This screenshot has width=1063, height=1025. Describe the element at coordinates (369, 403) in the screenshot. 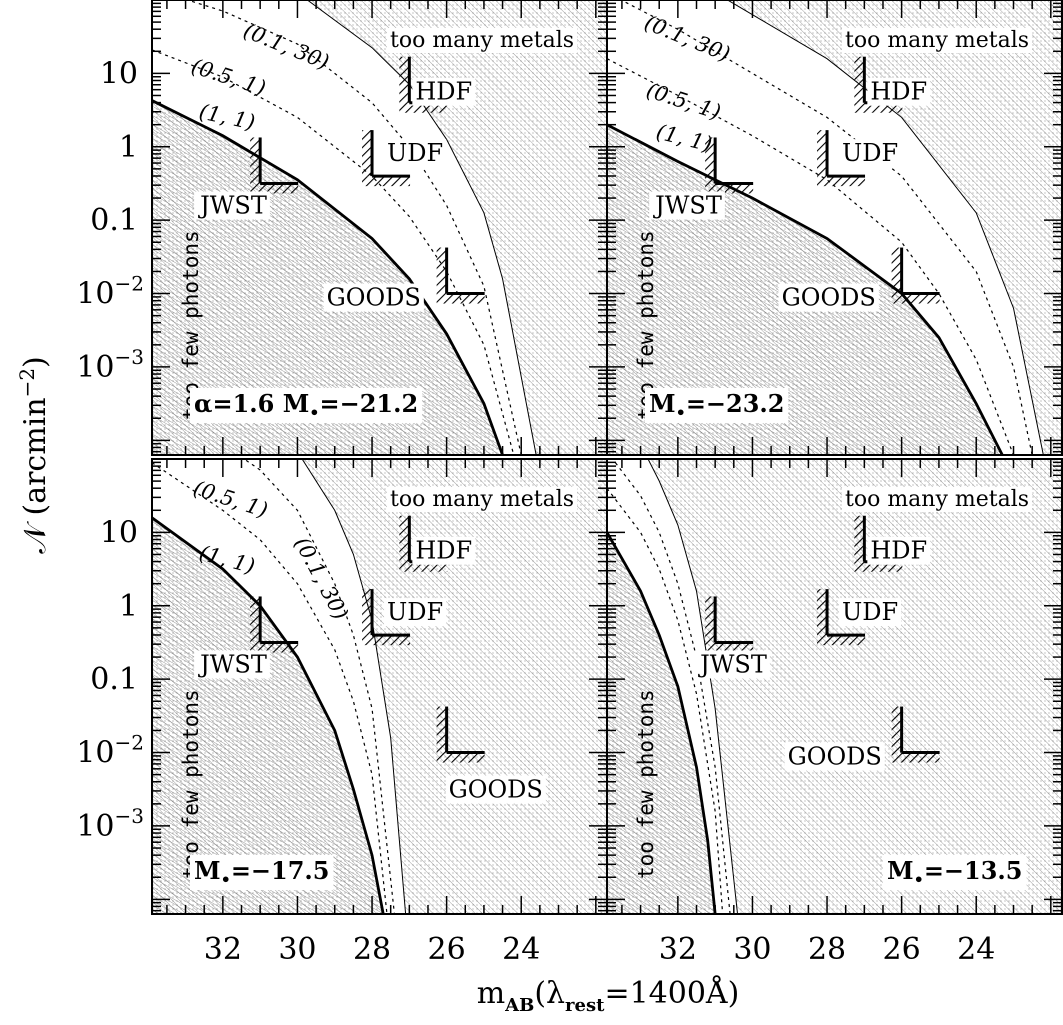

I see `mstar-value: =−21.2` at that location.